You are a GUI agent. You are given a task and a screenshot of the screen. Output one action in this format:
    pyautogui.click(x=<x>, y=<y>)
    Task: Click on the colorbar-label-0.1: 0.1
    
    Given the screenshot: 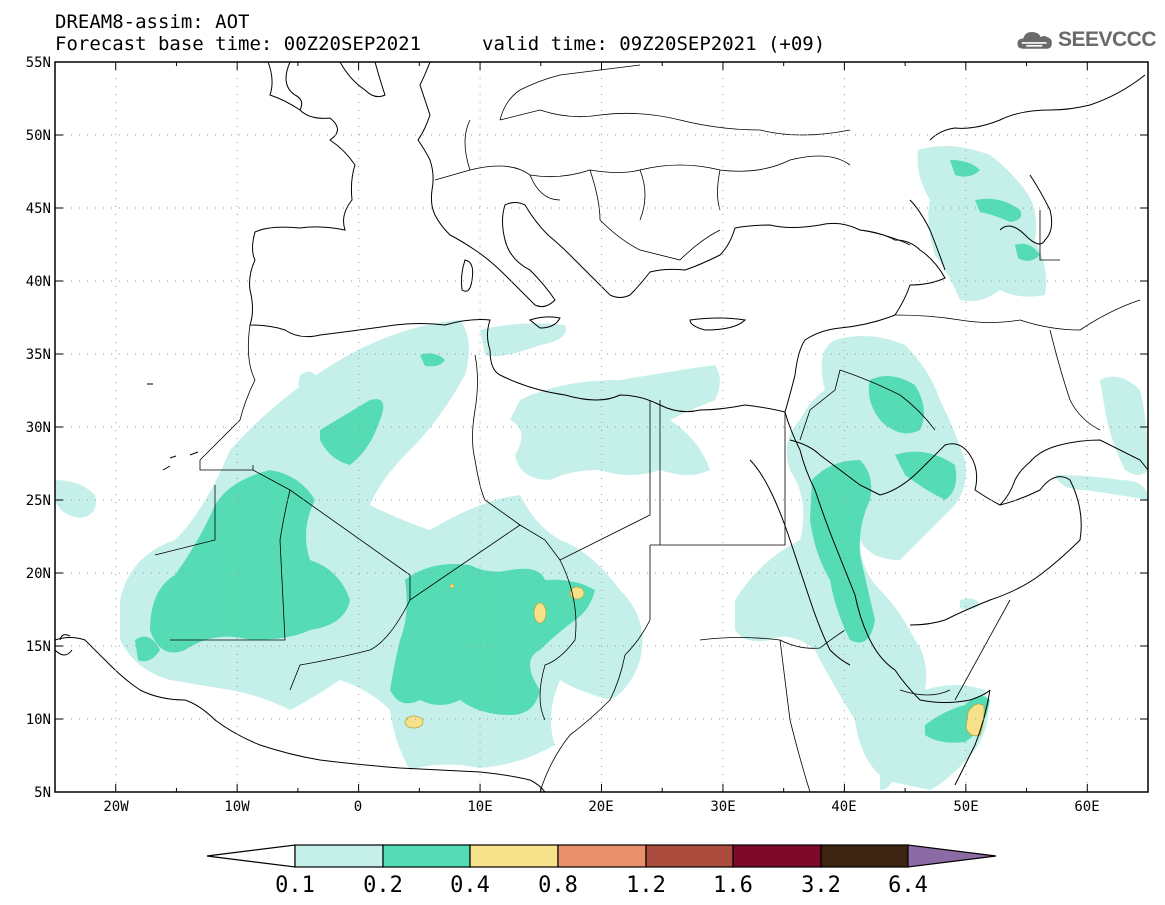 What is the action you would take?
    pyautogui.click(x=295, y=885)
    